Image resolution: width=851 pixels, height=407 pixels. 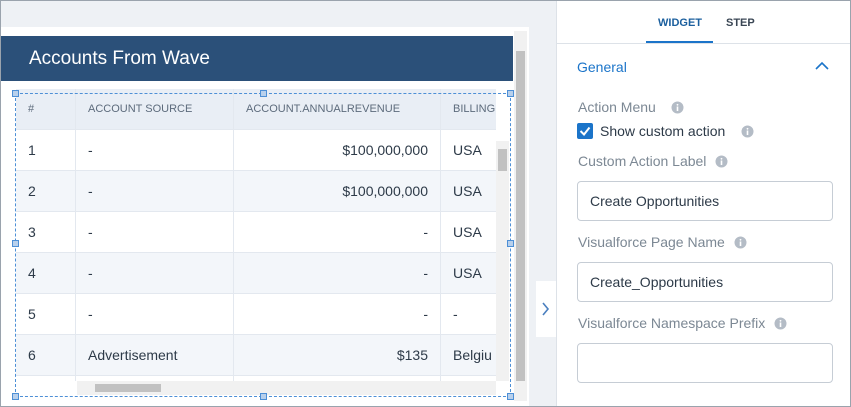 What do you see at coordinates (46, 273) in the screenshot?
I see `table-cell: 4` at bounding box center [46, 273].